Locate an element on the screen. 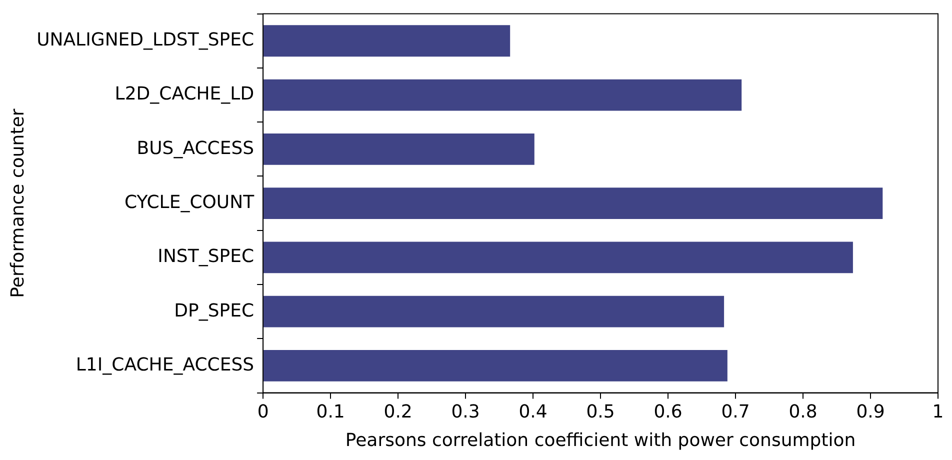 This screenshot has width=952, height=460. x-tick-label: 0.6 is located at coordinates (668, 411).